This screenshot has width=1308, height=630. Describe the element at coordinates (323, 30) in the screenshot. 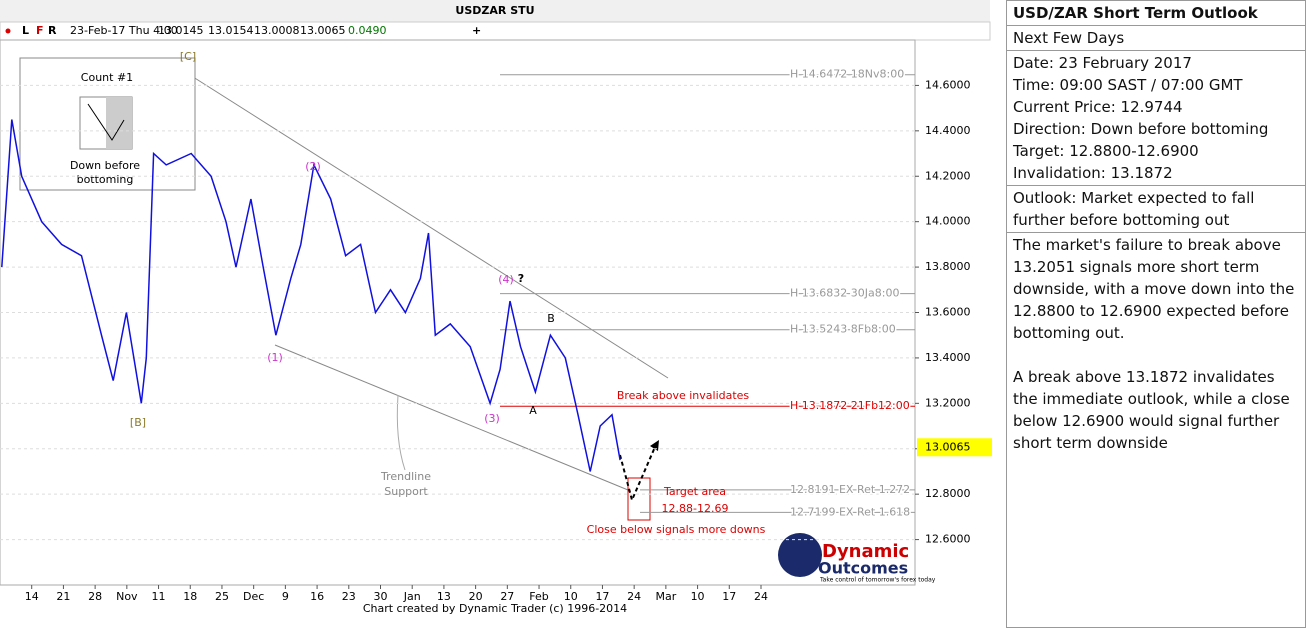

I see `toolbar-item: 13.0065` at that location.